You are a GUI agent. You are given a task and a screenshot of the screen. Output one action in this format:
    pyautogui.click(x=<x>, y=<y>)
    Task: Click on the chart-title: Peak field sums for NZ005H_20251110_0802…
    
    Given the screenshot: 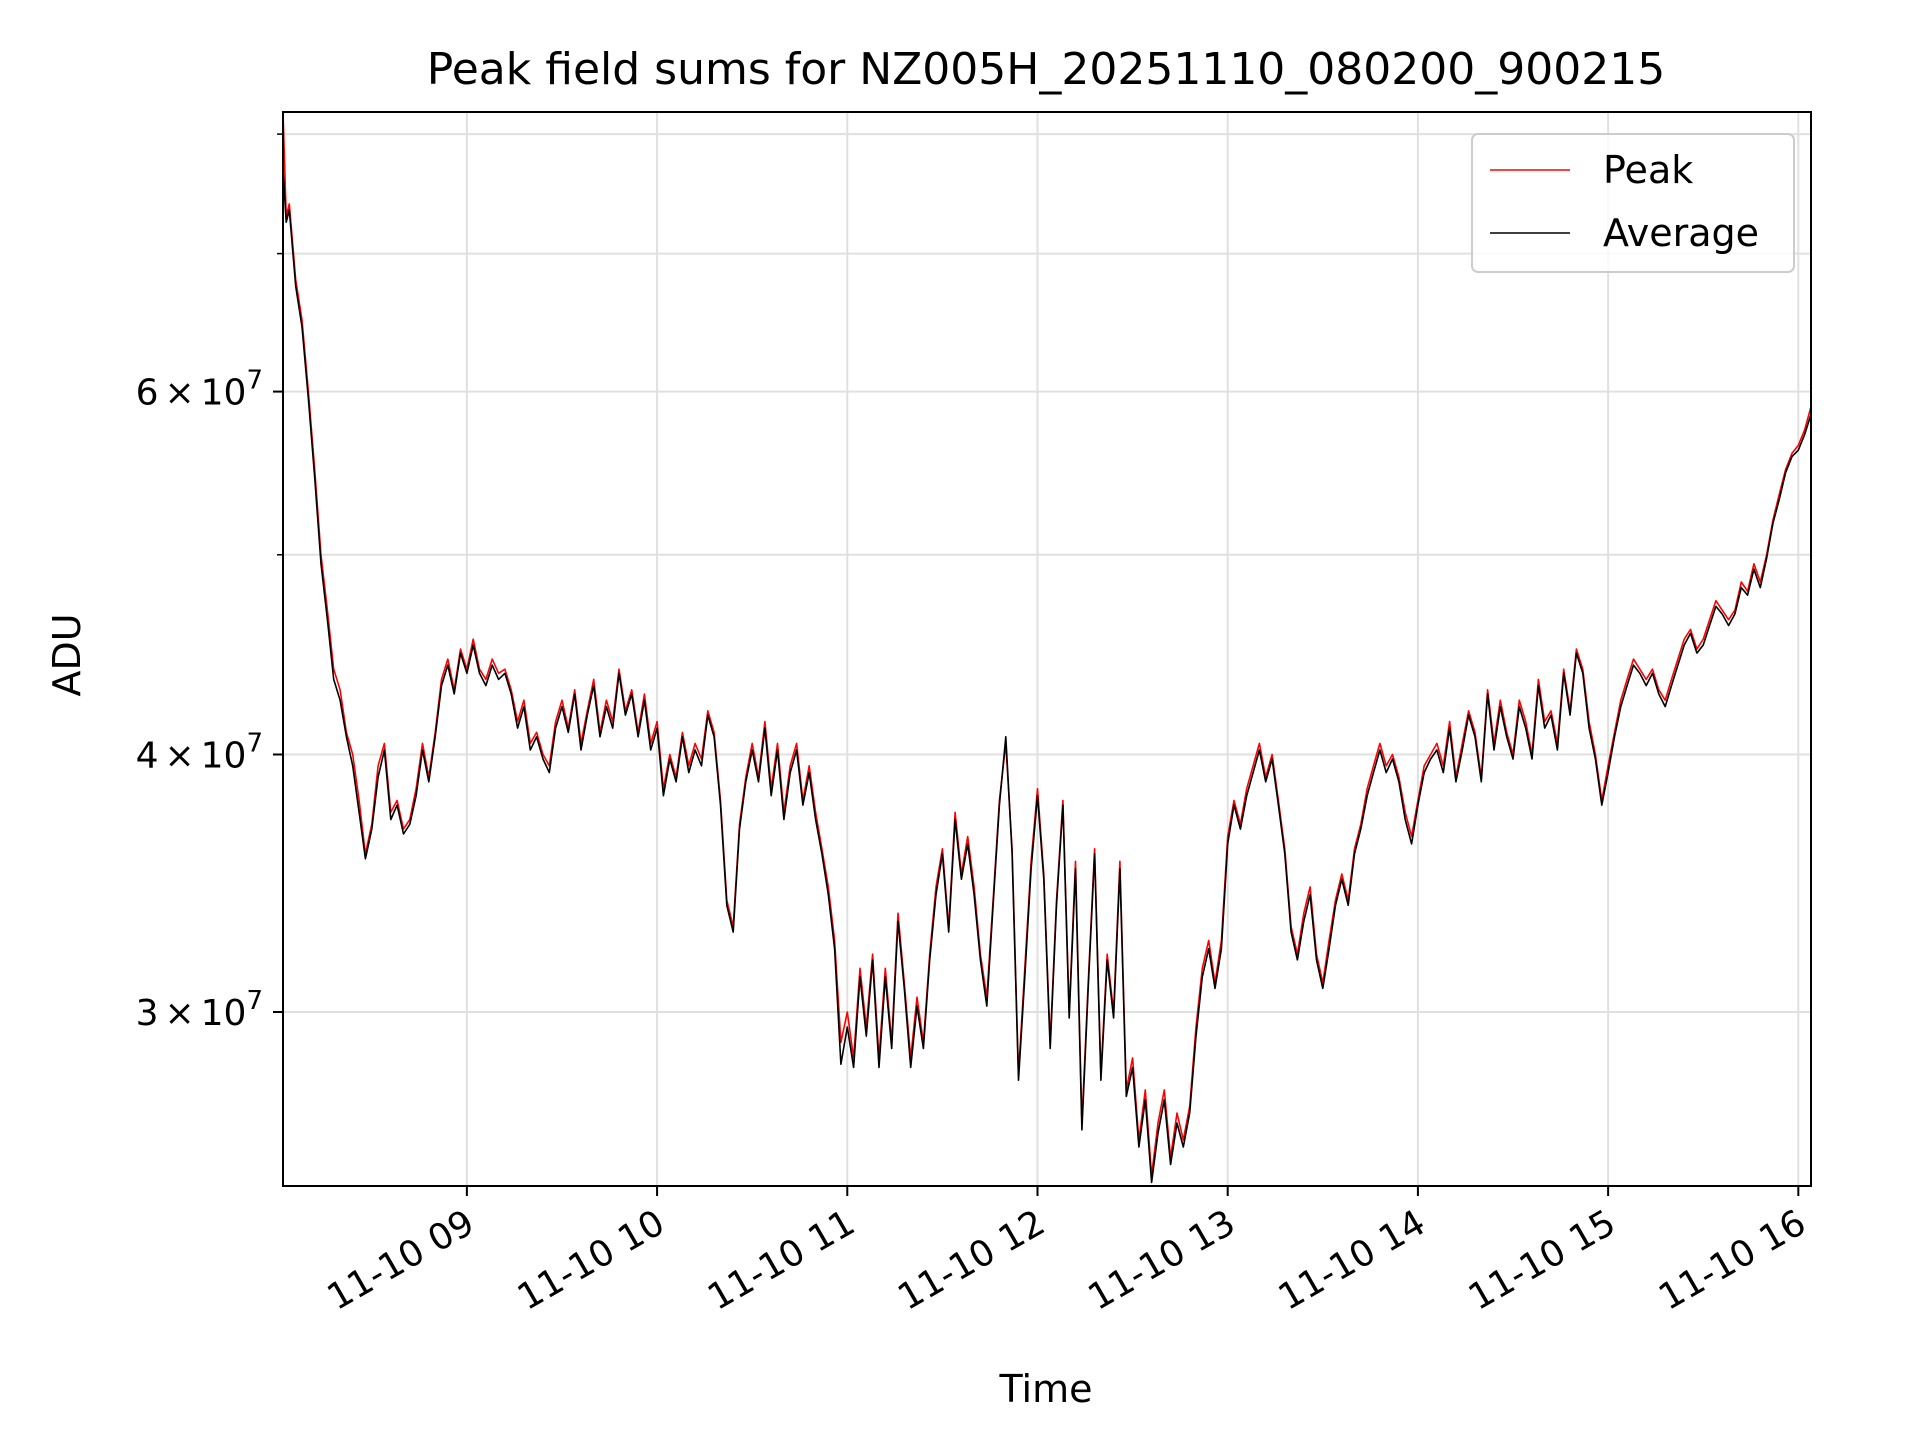 What is the action you would take?
    pyautogui.click(x=1046, y=69)
    